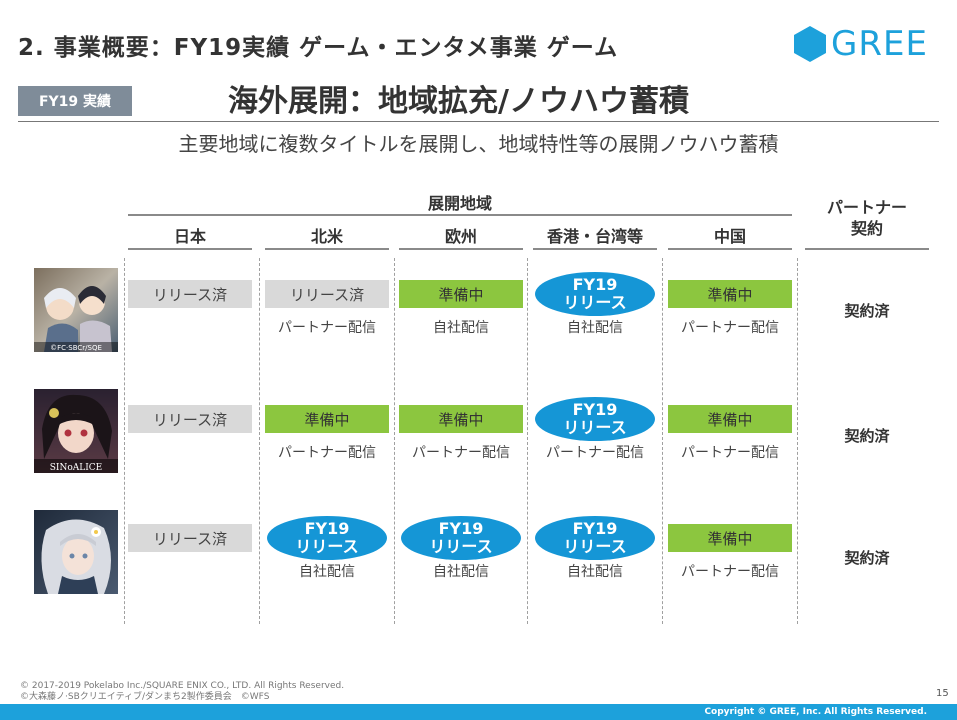 The image size is (957, 720). I want to click on table-cell: 準備中 自社配信, so click(461, 308).